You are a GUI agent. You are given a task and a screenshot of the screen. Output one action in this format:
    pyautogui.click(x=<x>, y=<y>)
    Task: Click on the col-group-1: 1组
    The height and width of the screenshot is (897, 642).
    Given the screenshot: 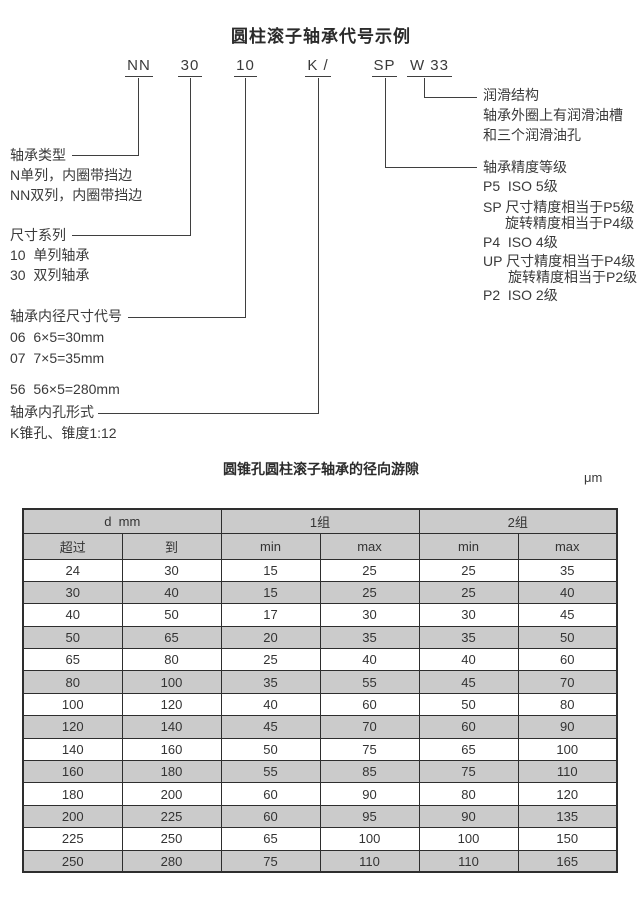 What is the action you would take?
    pyautogui.click(x=320, y=521)
    